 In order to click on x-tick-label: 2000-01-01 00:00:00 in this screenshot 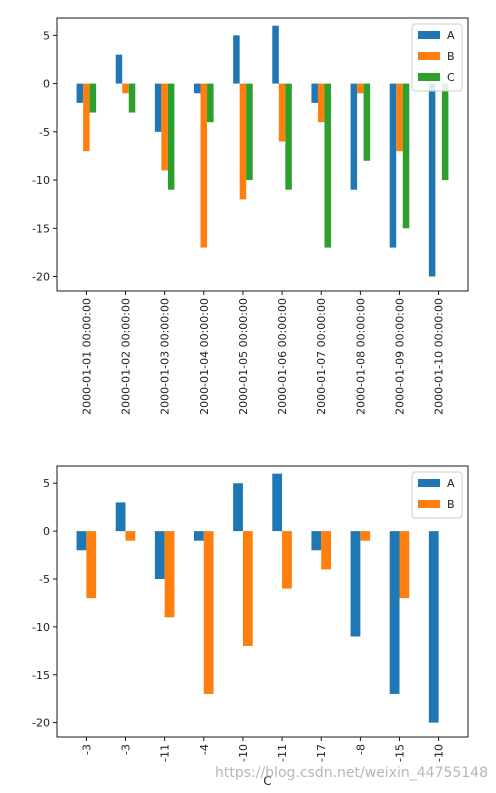, I will do `click(86, 356)`.